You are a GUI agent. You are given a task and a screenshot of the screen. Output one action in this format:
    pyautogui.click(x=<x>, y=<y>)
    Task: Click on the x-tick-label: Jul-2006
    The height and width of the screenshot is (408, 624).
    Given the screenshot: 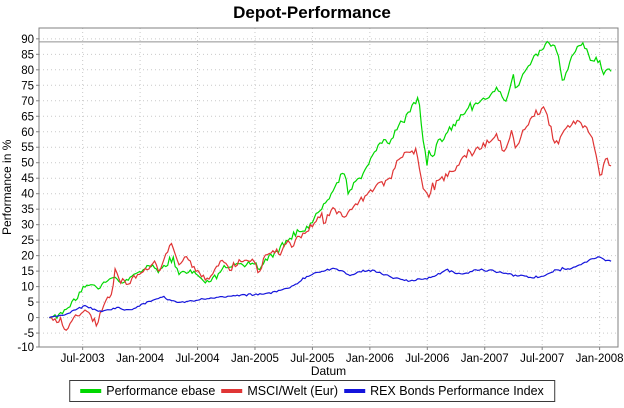 What is the action you would take?
    pyautogui.click(x=427, y=359)
    